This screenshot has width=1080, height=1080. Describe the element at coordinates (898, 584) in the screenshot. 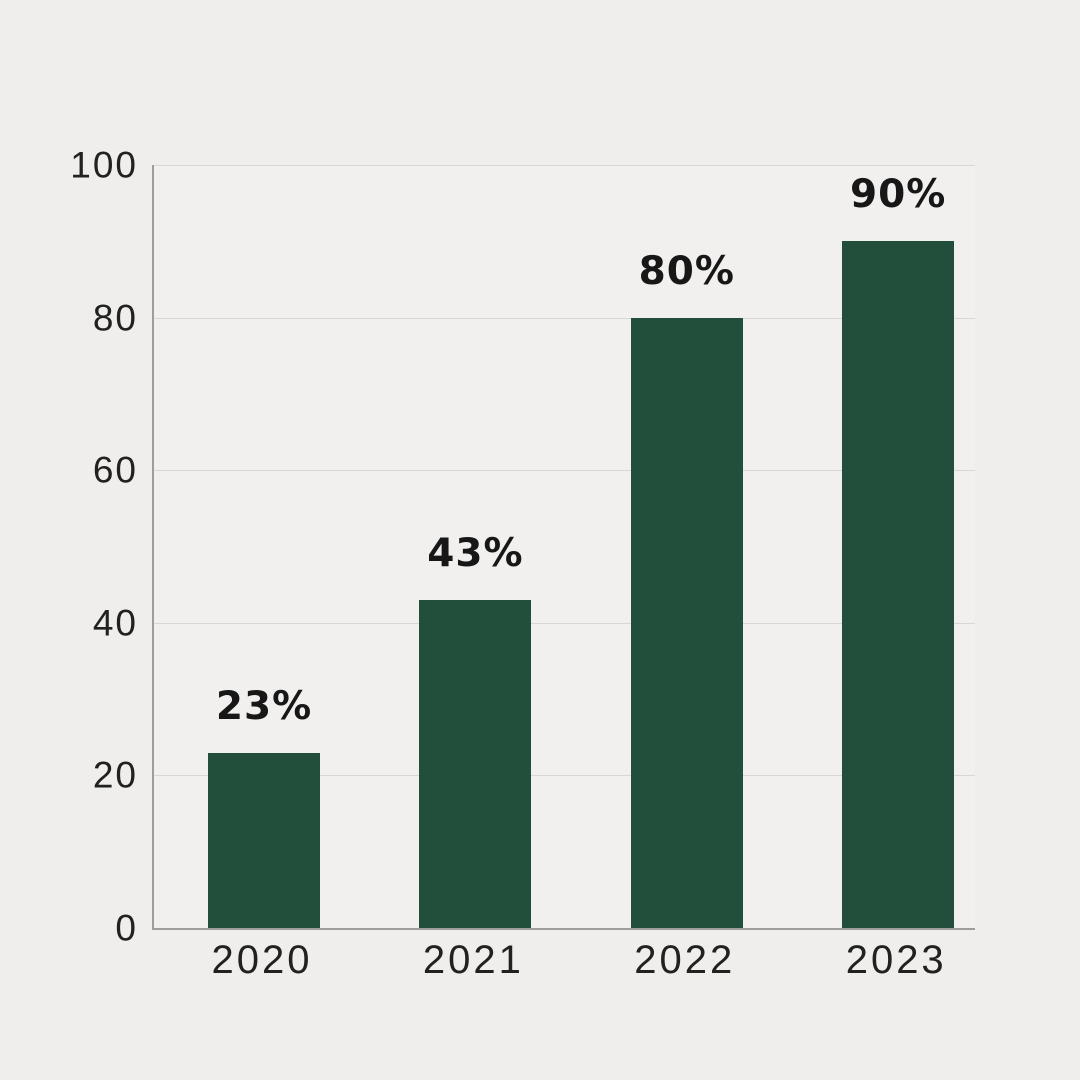

I see `bar-2023` at that location.